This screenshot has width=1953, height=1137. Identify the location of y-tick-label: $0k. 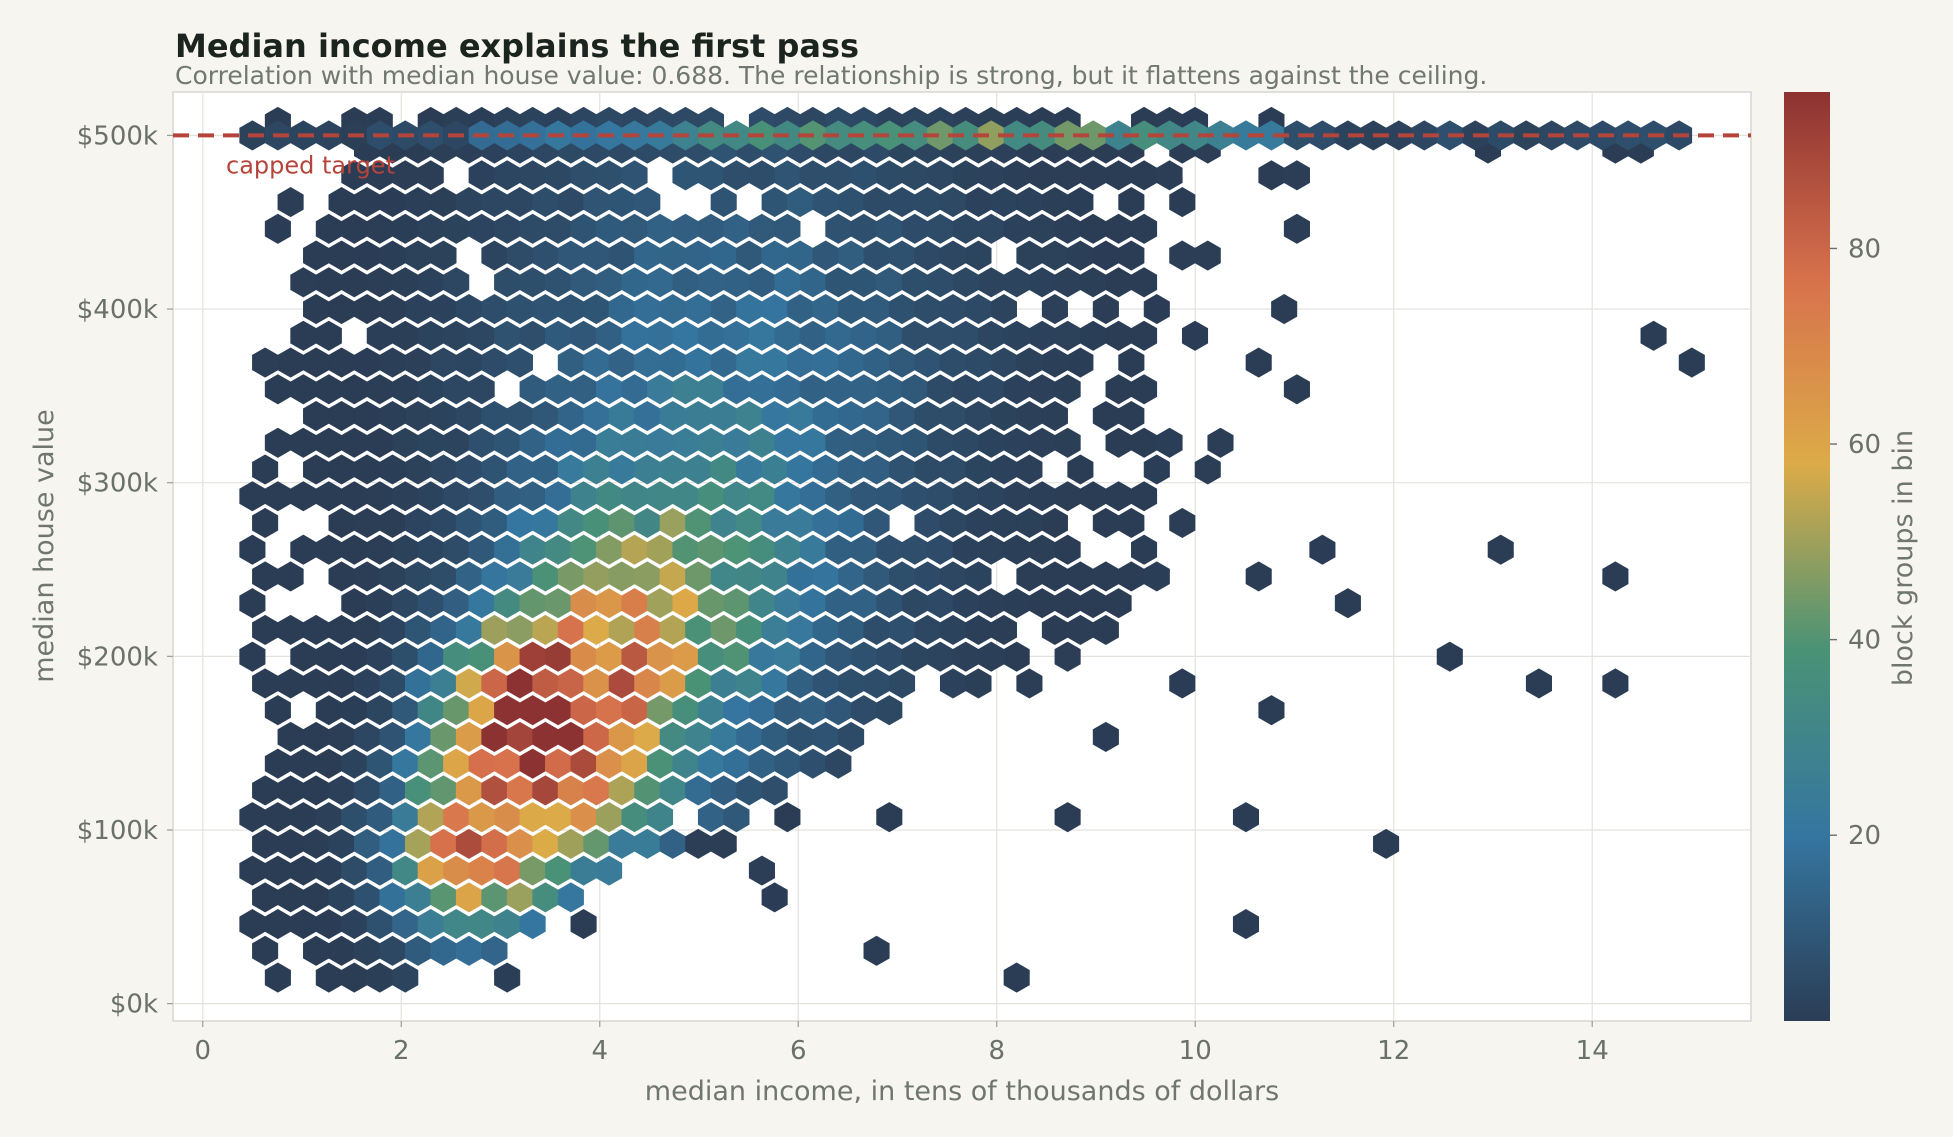
(134, 1005).